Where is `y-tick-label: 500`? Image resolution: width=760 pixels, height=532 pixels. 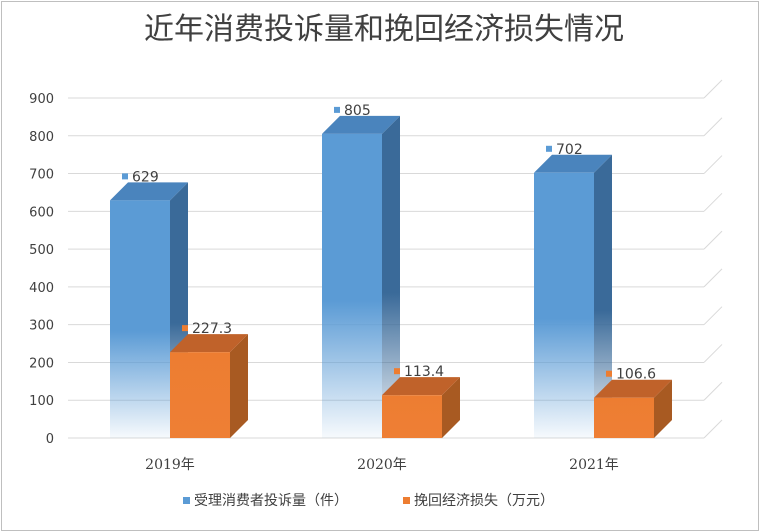
y-tick-label: 500 is located at coordinates (41, 250).